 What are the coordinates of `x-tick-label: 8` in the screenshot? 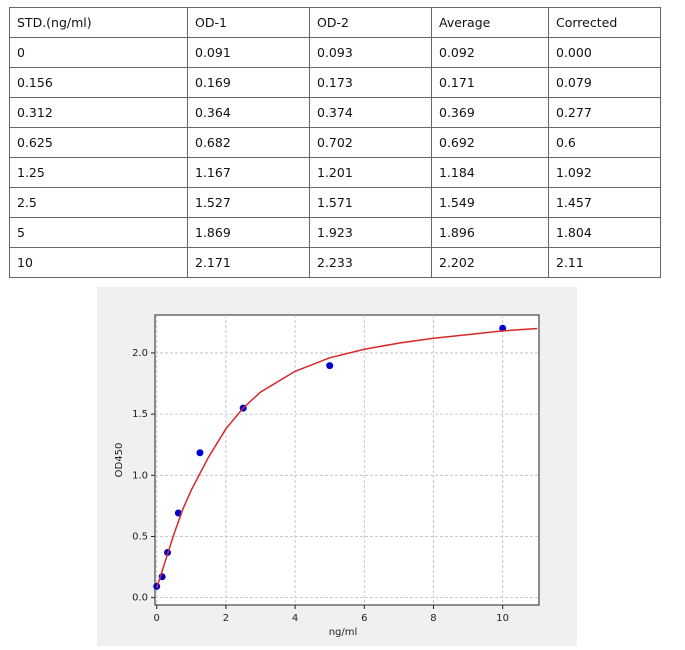 It's located at (433, 618).